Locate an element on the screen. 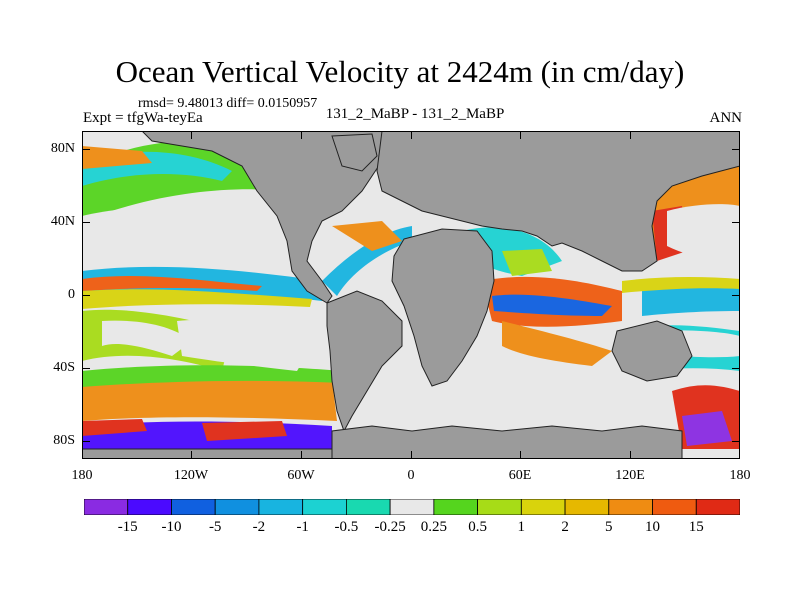 Image resolution: width=800 pixels, height=600 pixels. field-equatorial-pacific-yellow is located at coordinates (197, 299).